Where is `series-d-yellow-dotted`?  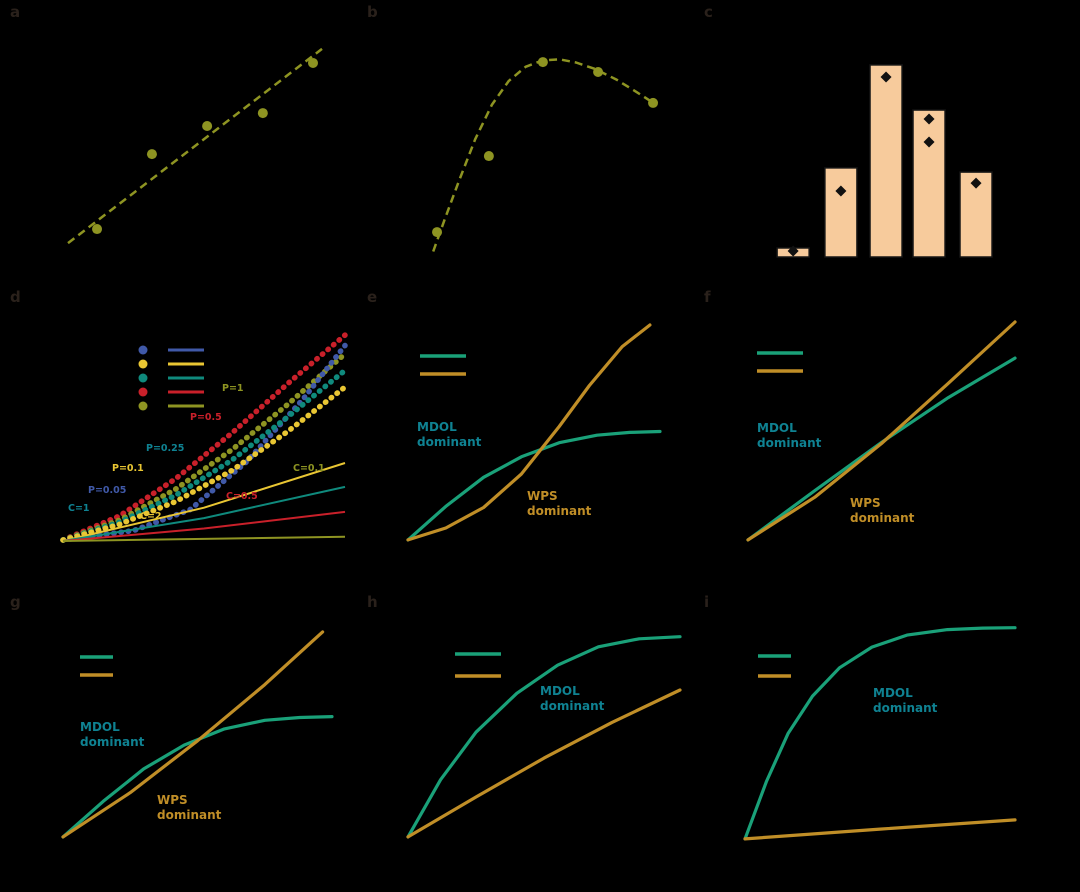 series-d-yellow-dotted is located at coordinates (204, 463).